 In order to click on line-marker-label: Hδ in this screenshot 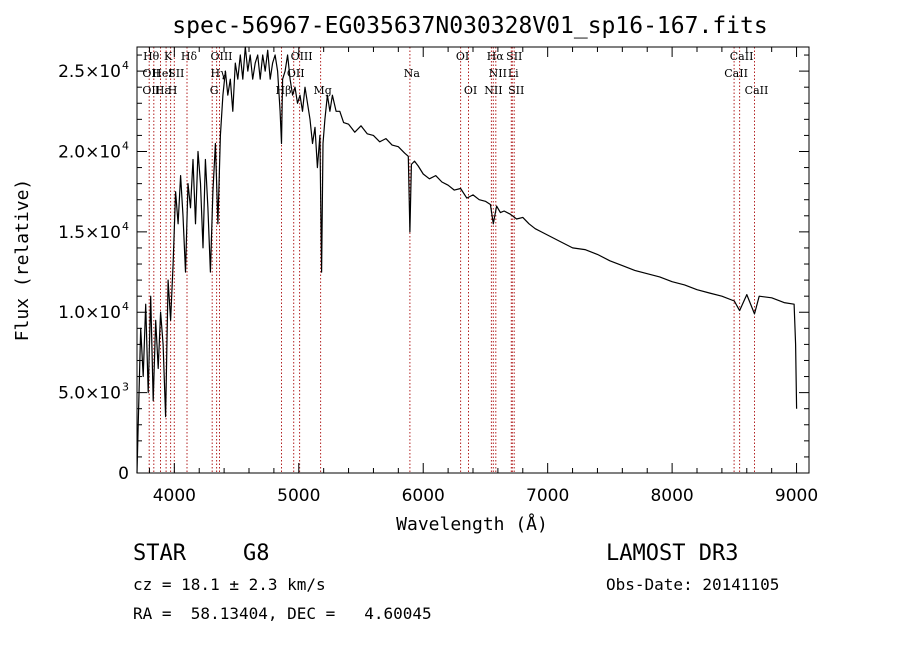, I will do `click(189, 56)`.